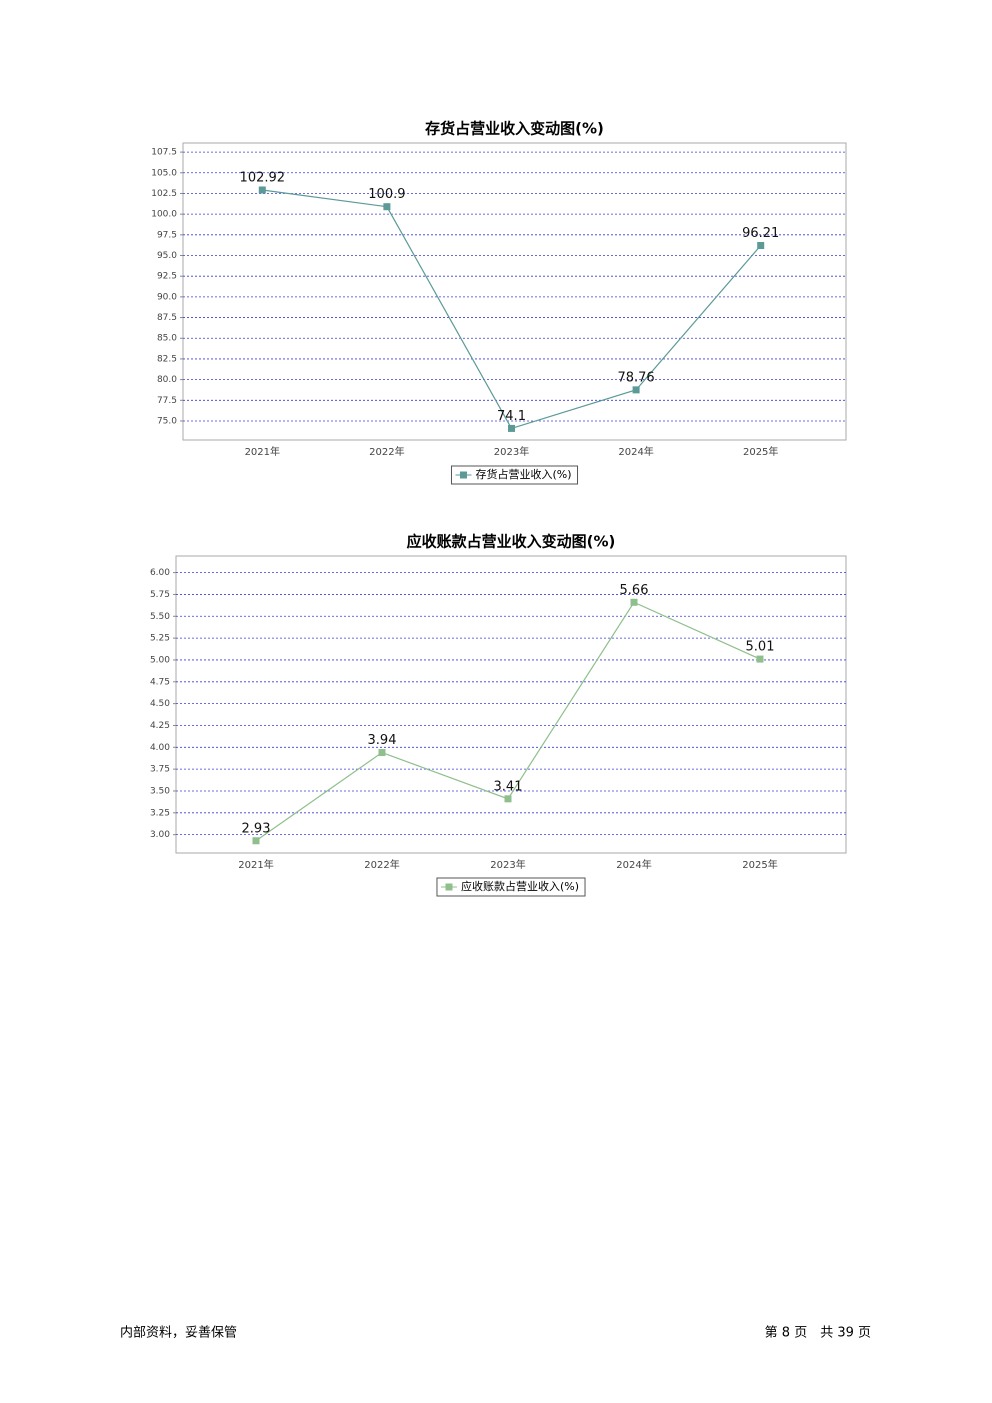 The image size is (992, 1403). What do you see at coordinates (818, 1333) in the screenshot?
I see `footer-right: 第 8 页 共 39 页` at bounding box center [818, 1333].